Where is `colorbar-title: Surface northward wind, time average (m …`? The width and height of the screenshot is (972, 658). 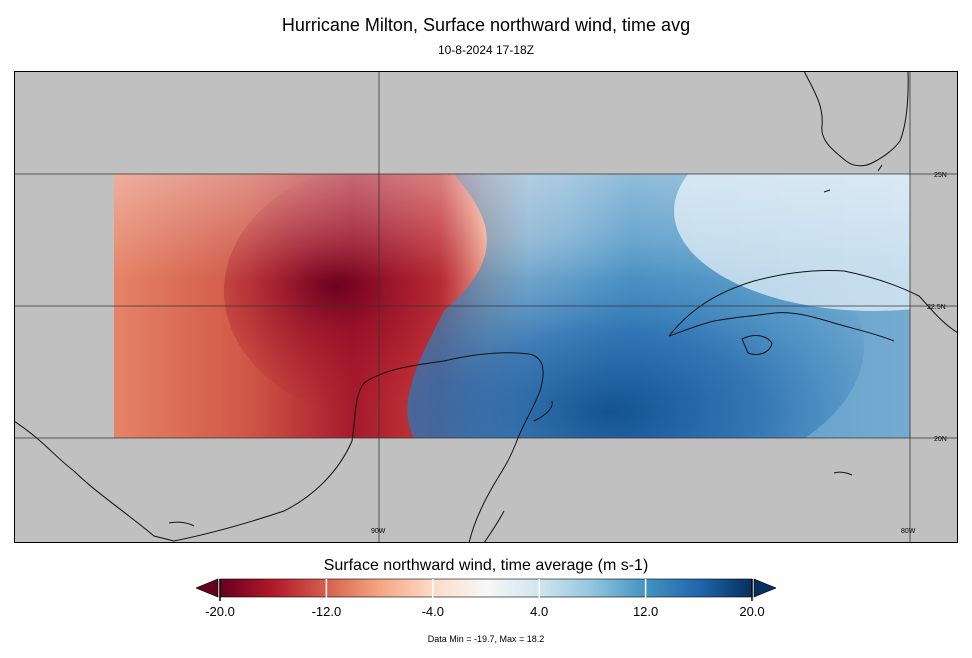 colorbar-title: Surface northward wind, time average (m … is located at coordinates (486, 565).